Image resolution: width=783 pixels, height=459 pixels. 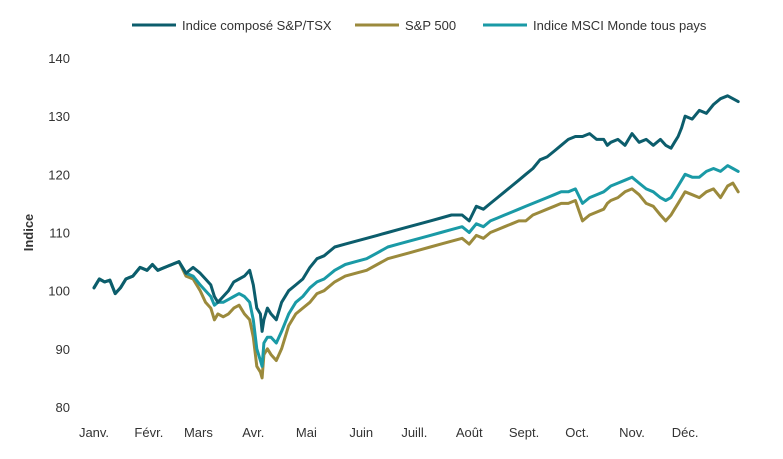 What do you see at coordinates (148, 432) in the screenshot?
I see `x-tick-label: Févr.` at bounding box center [148, 432].